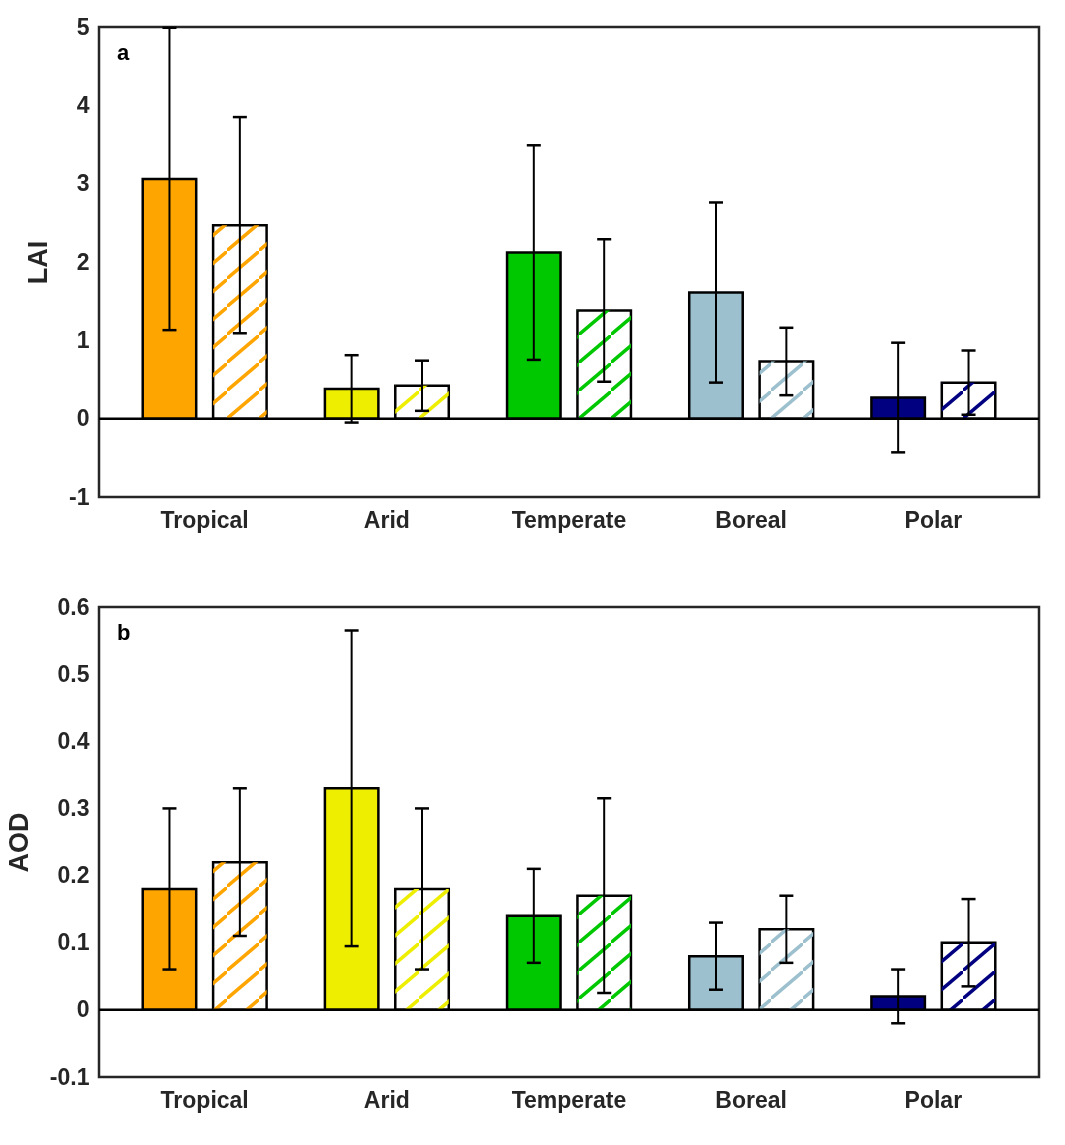 The width and height of the screenshot is (1065, 1145). Describe the element at coordinates (79, 496) in the screenshot. I see `y-tick-label: -1` at that location.